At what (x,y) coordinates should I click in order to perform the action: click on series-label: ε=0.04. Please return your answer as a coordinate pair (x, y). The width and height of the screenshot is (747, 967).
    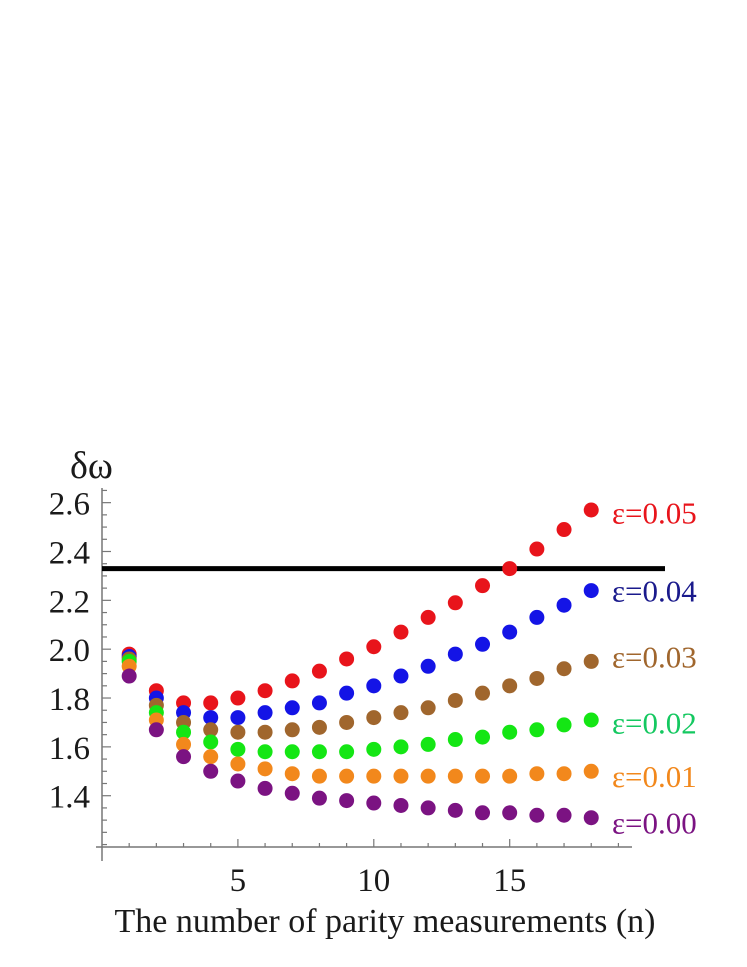
    Looking at the image, I should click on (654, 591).